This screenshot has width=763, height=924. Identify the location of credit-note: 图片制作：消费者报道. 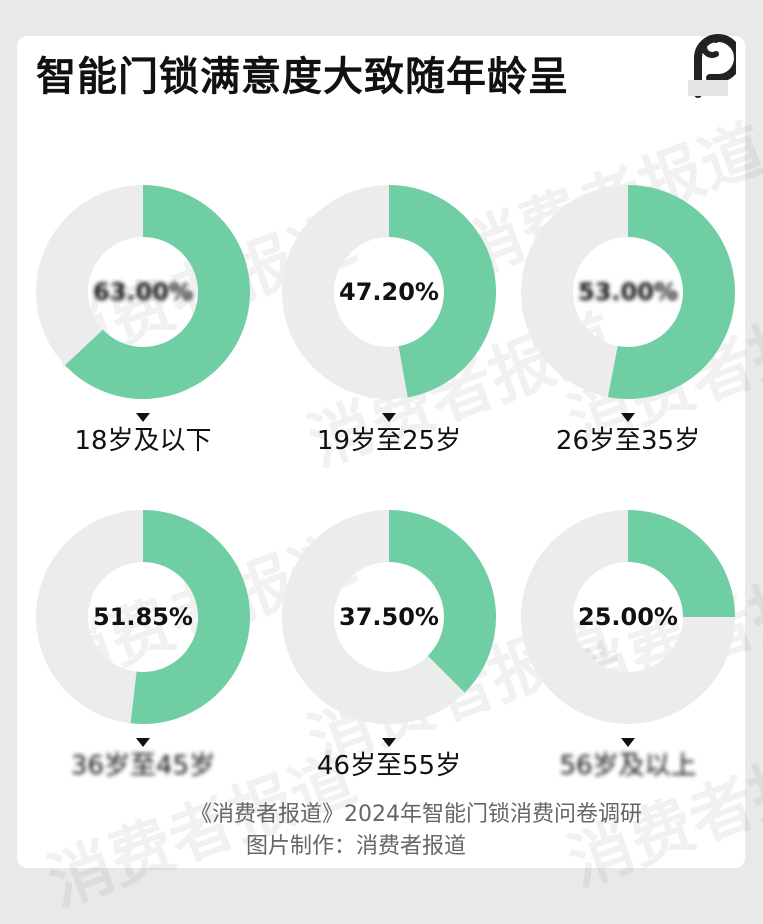
(356, 846).